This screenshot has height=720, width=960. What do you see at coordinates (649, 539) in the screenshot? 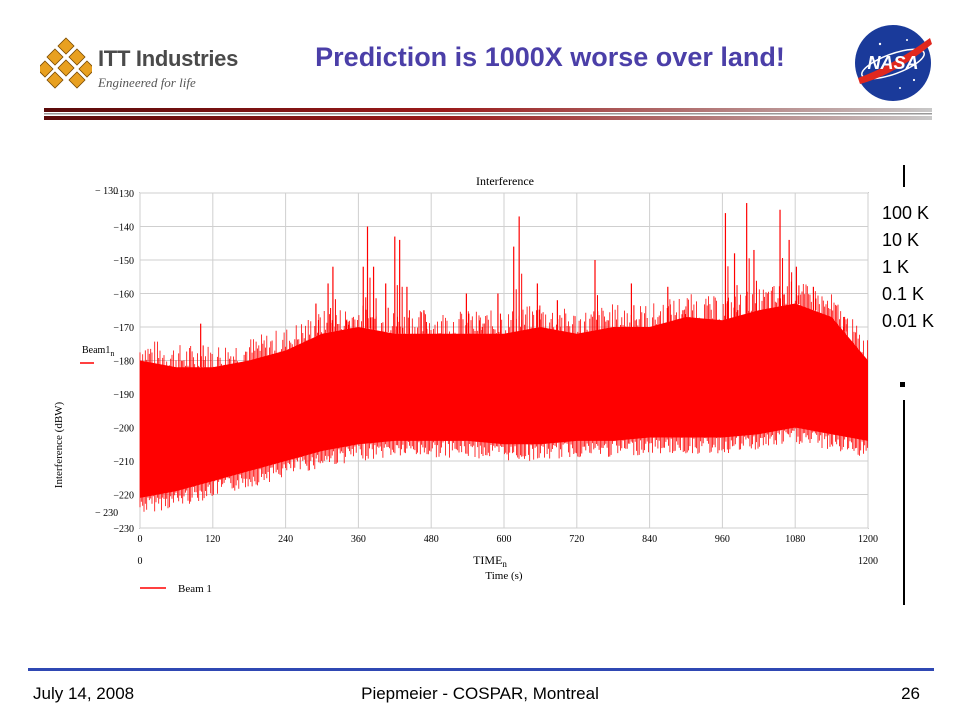
I see `x-tick-label: 840` at bounding box center [649, 539].